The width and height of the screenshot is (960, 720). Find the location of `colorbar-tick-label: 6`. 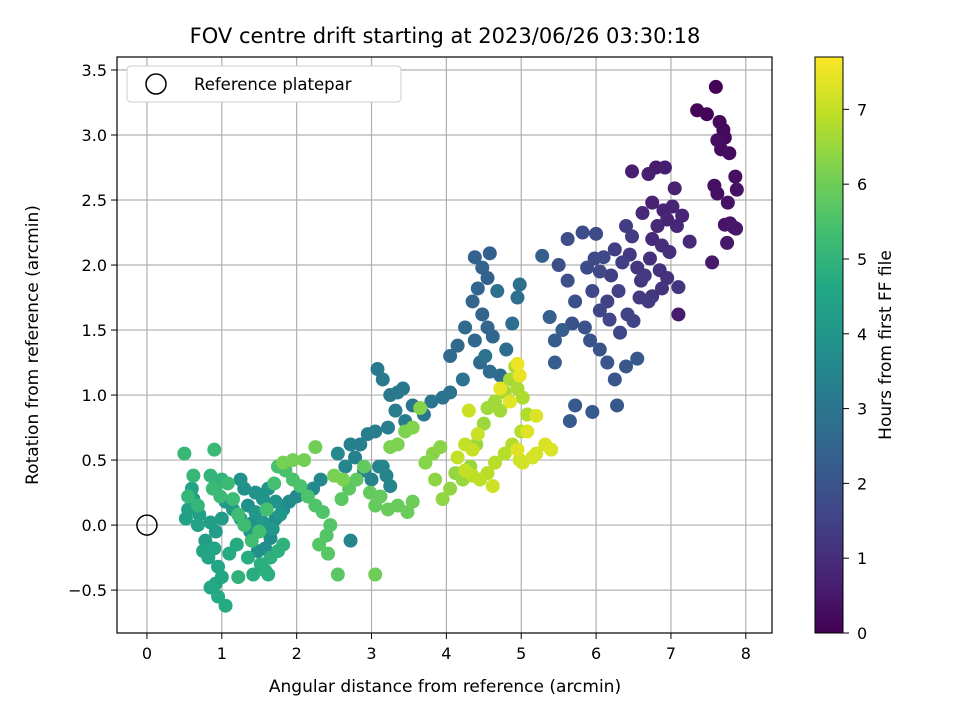

colorbar-tick-label: 6 is located at coordinates (862, 184).